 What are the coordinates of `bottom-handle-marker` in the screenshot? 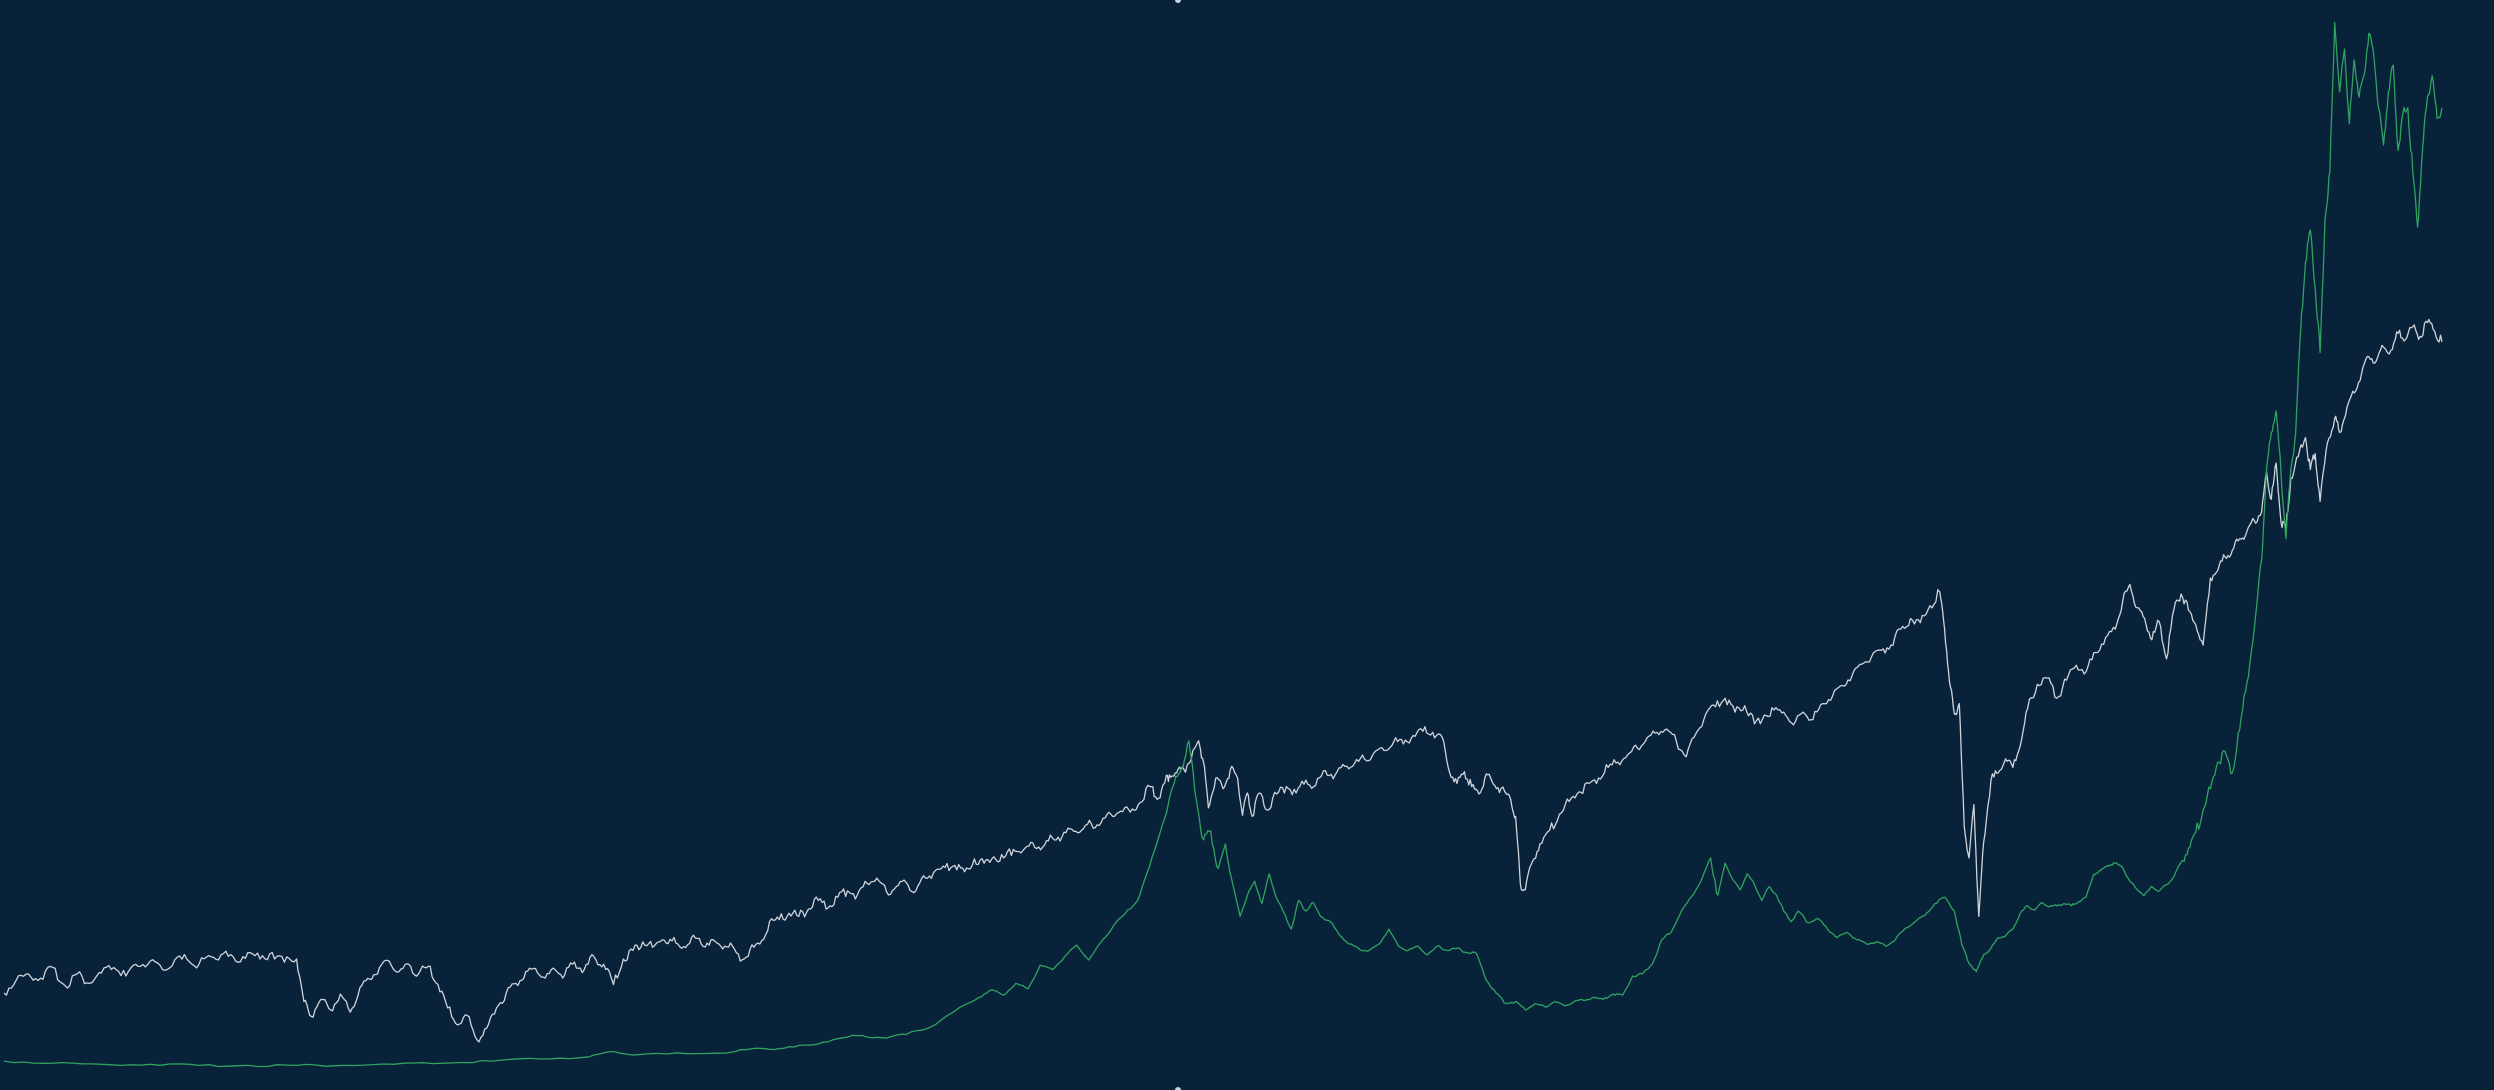 It's located at (1178, 1088).